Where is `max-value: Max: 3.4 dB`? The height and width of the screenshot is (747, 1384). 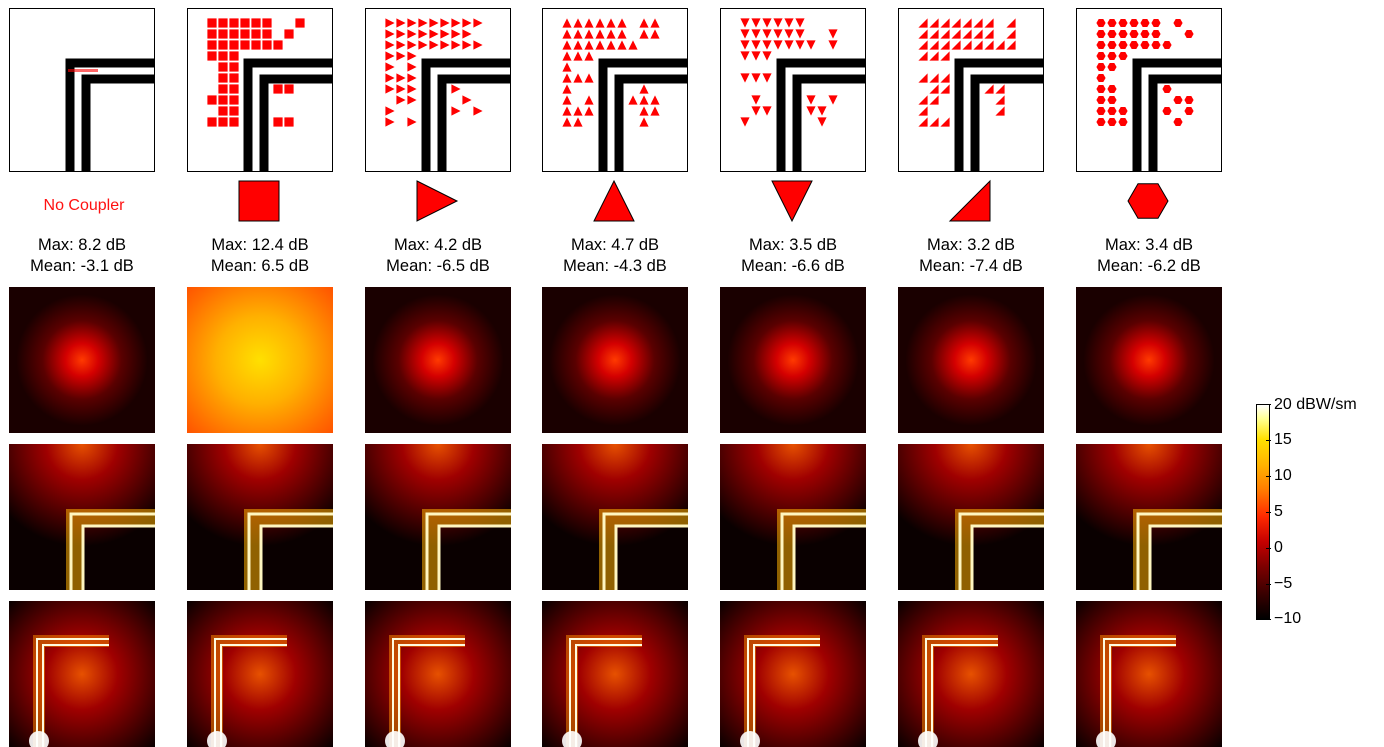 max-value: Max: 3.4 dB is located at coordinates (1149, 245).